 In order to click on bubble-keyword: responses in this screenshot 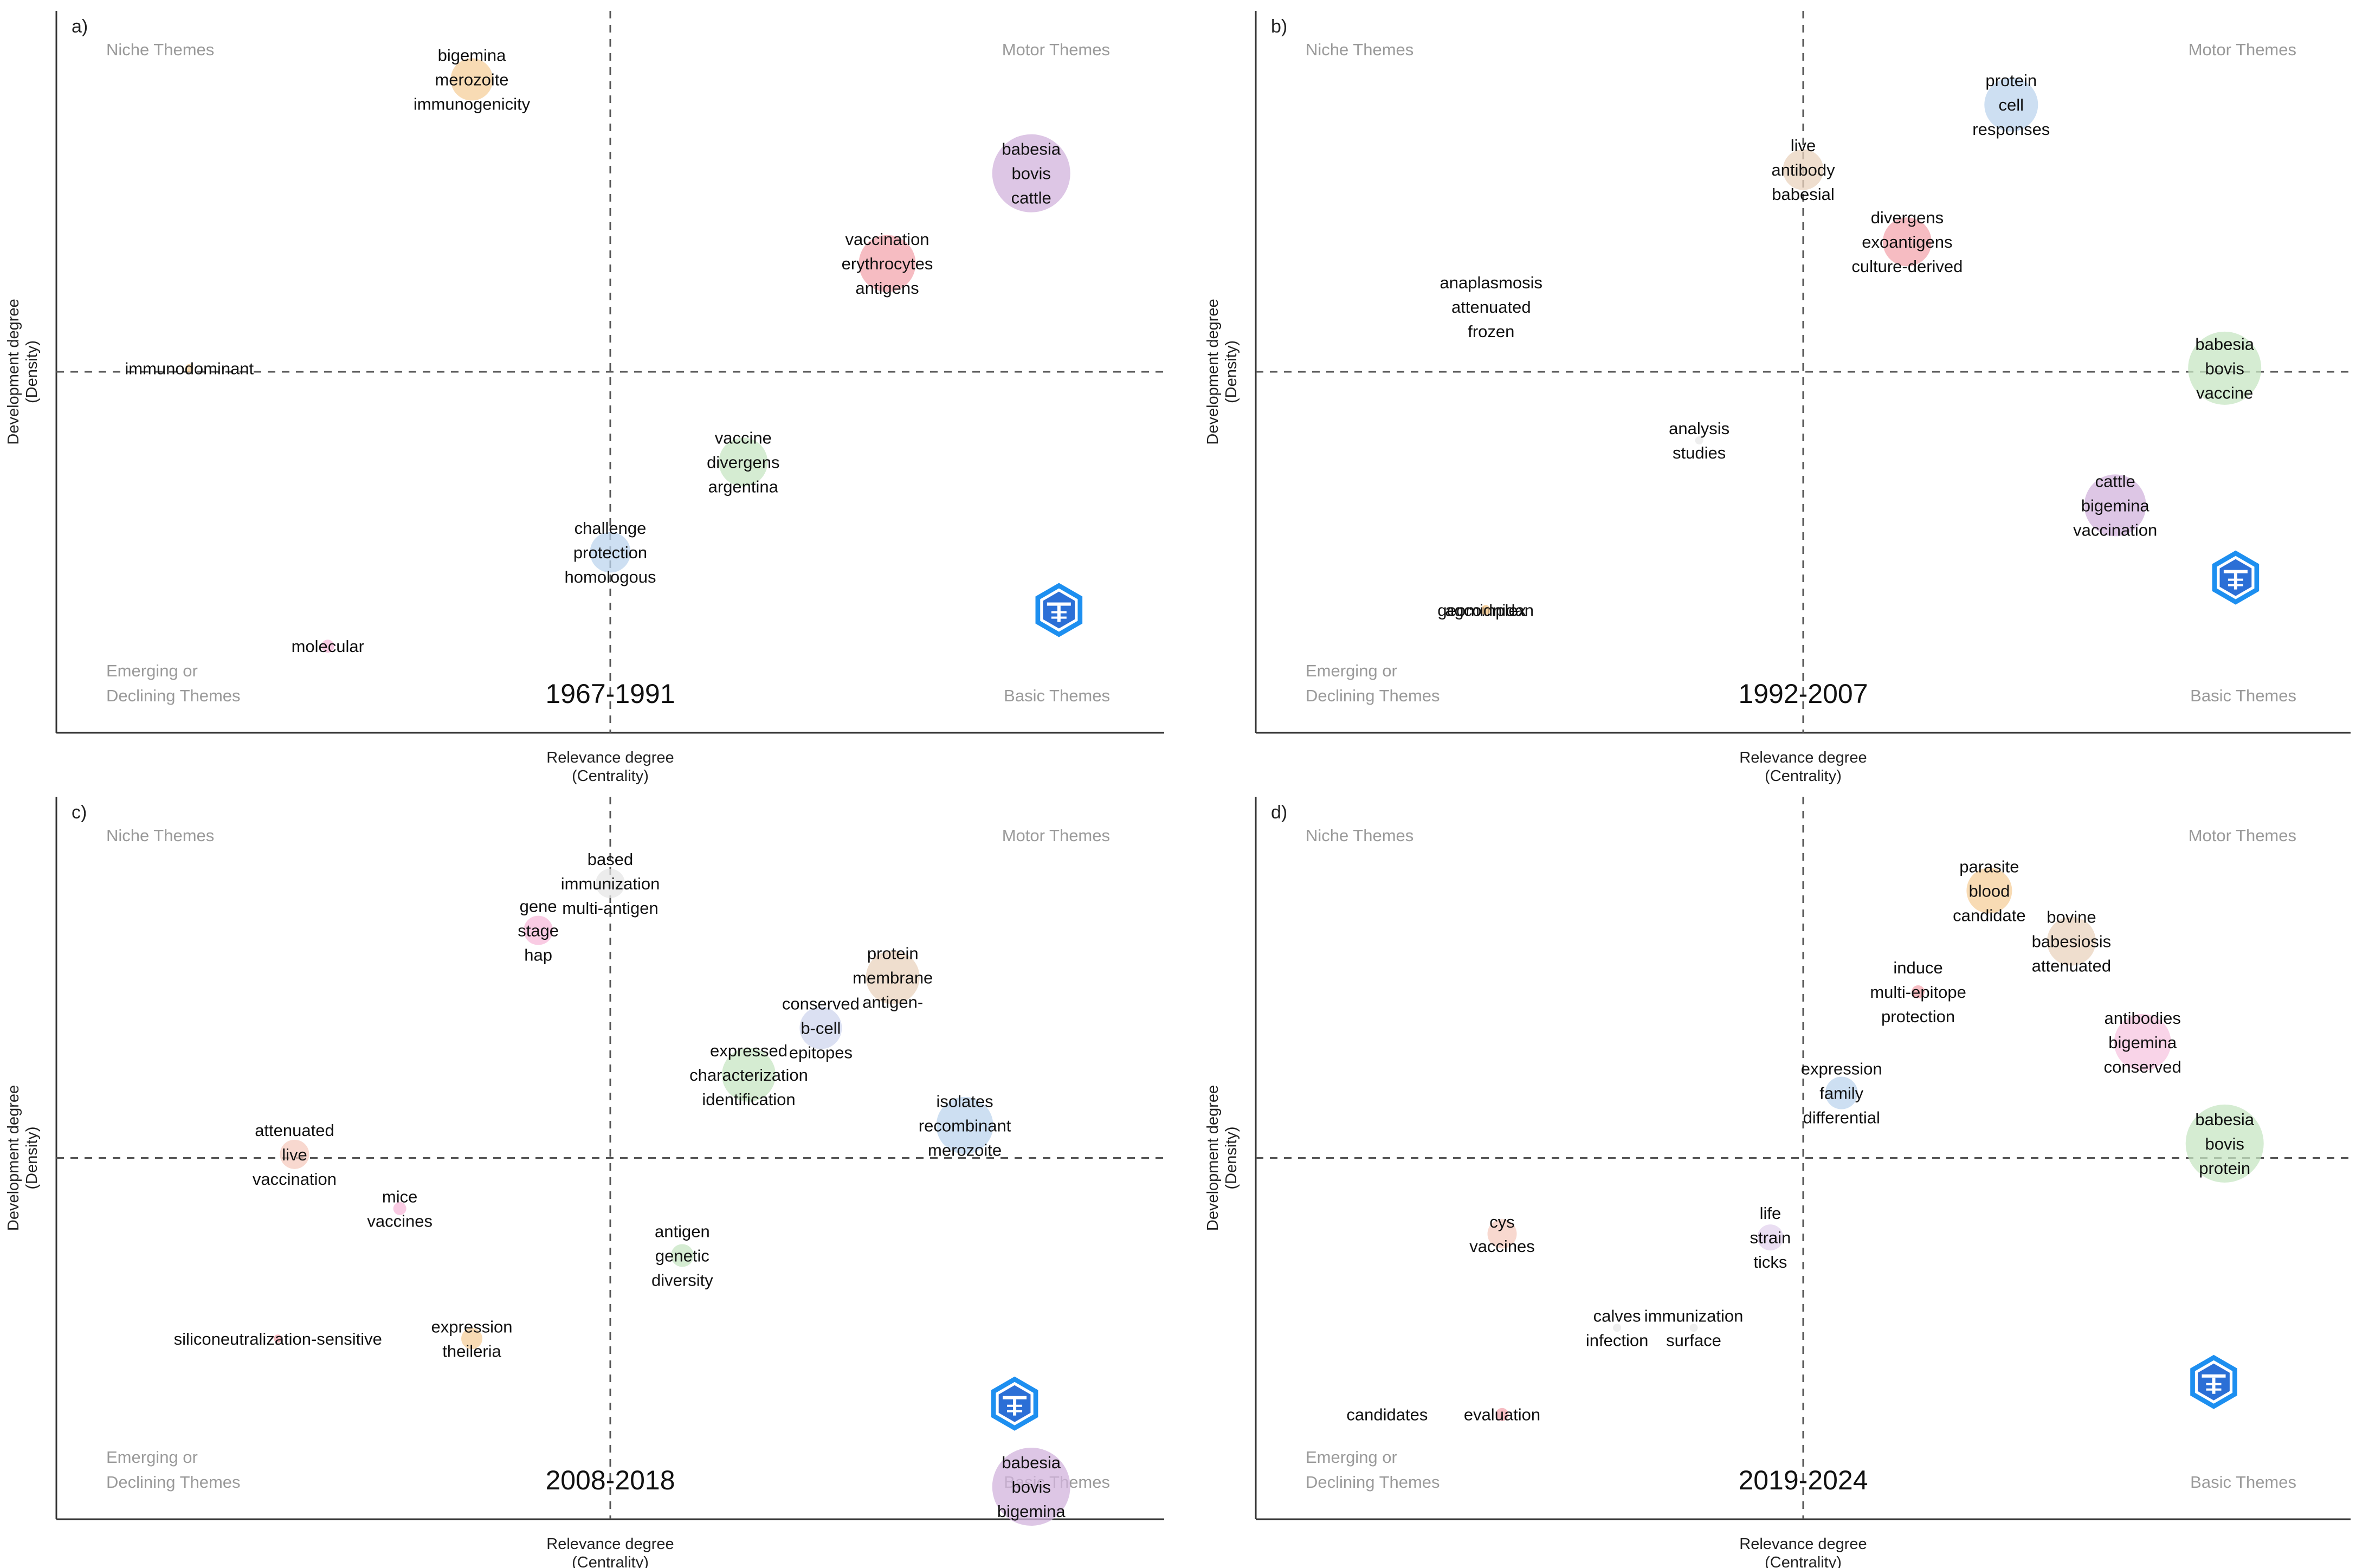, I will do `click(2011, 129)`.